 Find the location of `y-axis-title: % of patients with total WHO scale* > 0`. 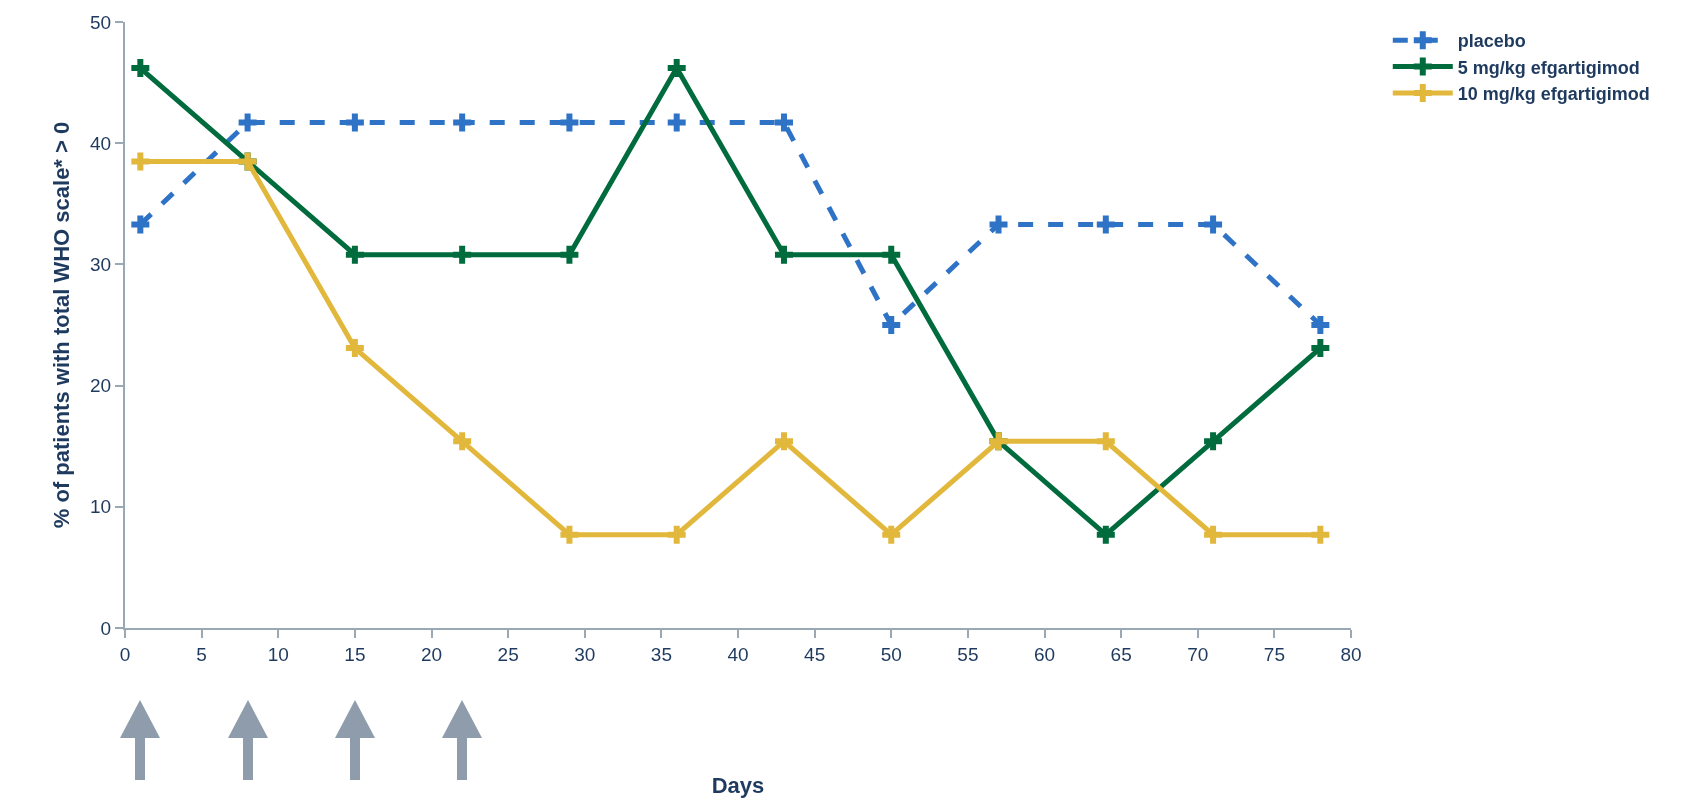

y-axis-title: % of patients with total WHO scale* > 0 is located at coordinates (62, 325).